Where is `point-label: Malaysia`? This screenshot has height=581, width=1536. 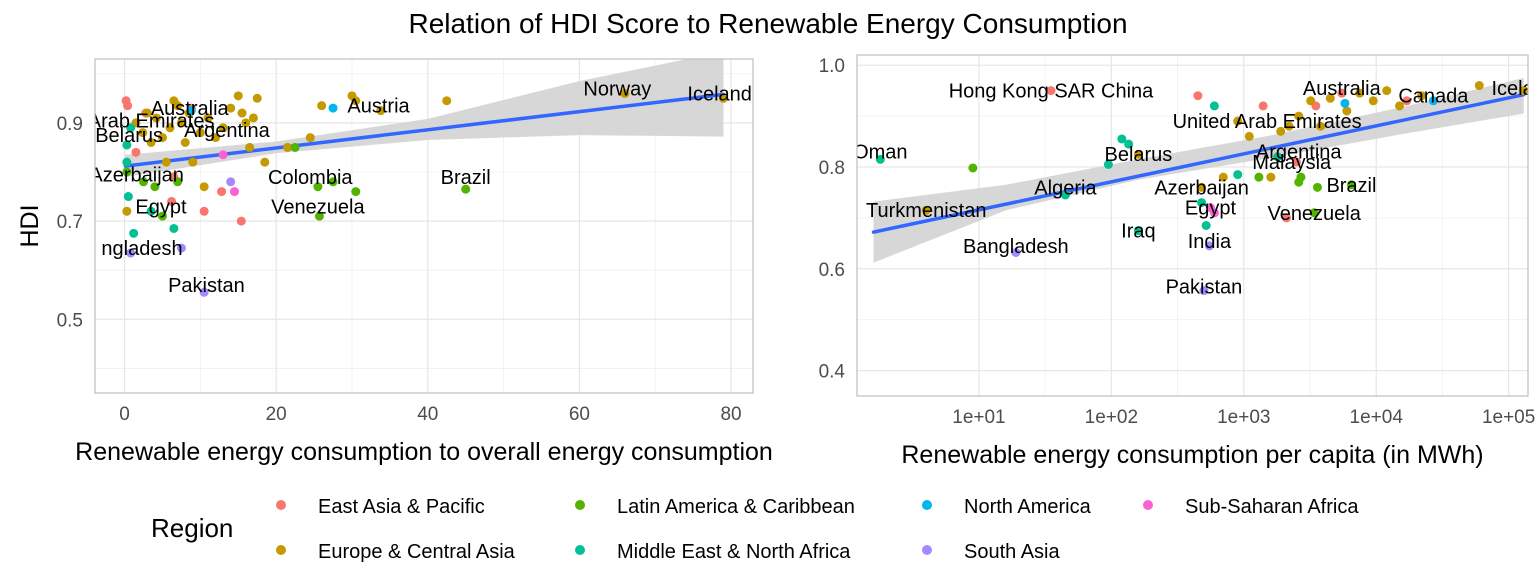
point-label: Malaysia is located at coordinates (1292, 163).